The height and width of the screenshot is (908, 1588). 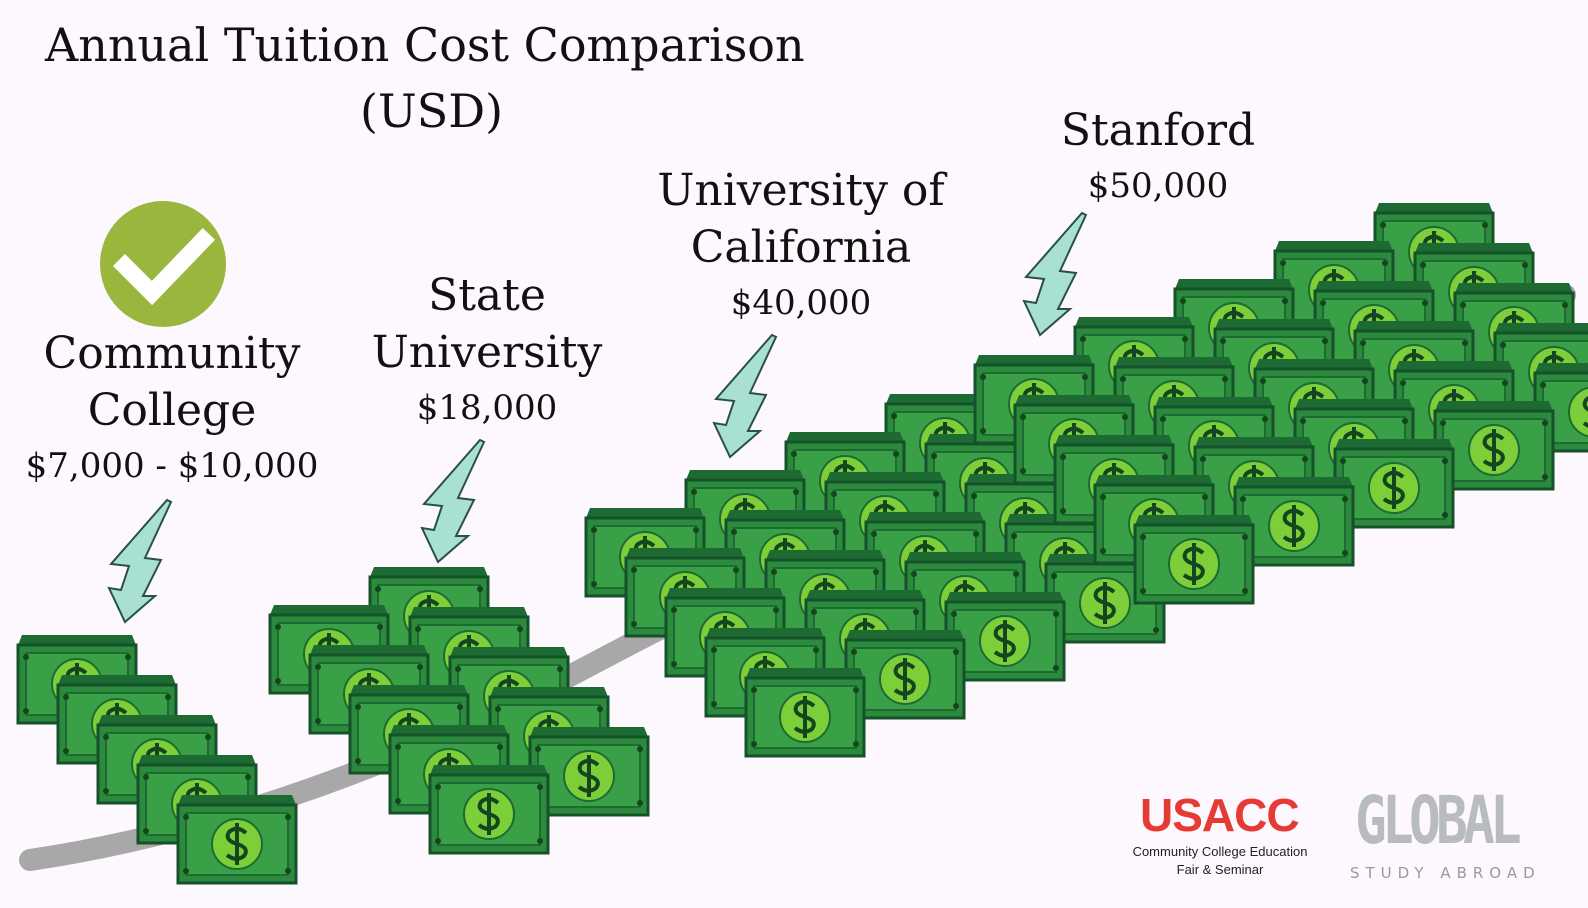 I want to click on usacc-line: Fair & Seminar, so click(x=1220, y=869).